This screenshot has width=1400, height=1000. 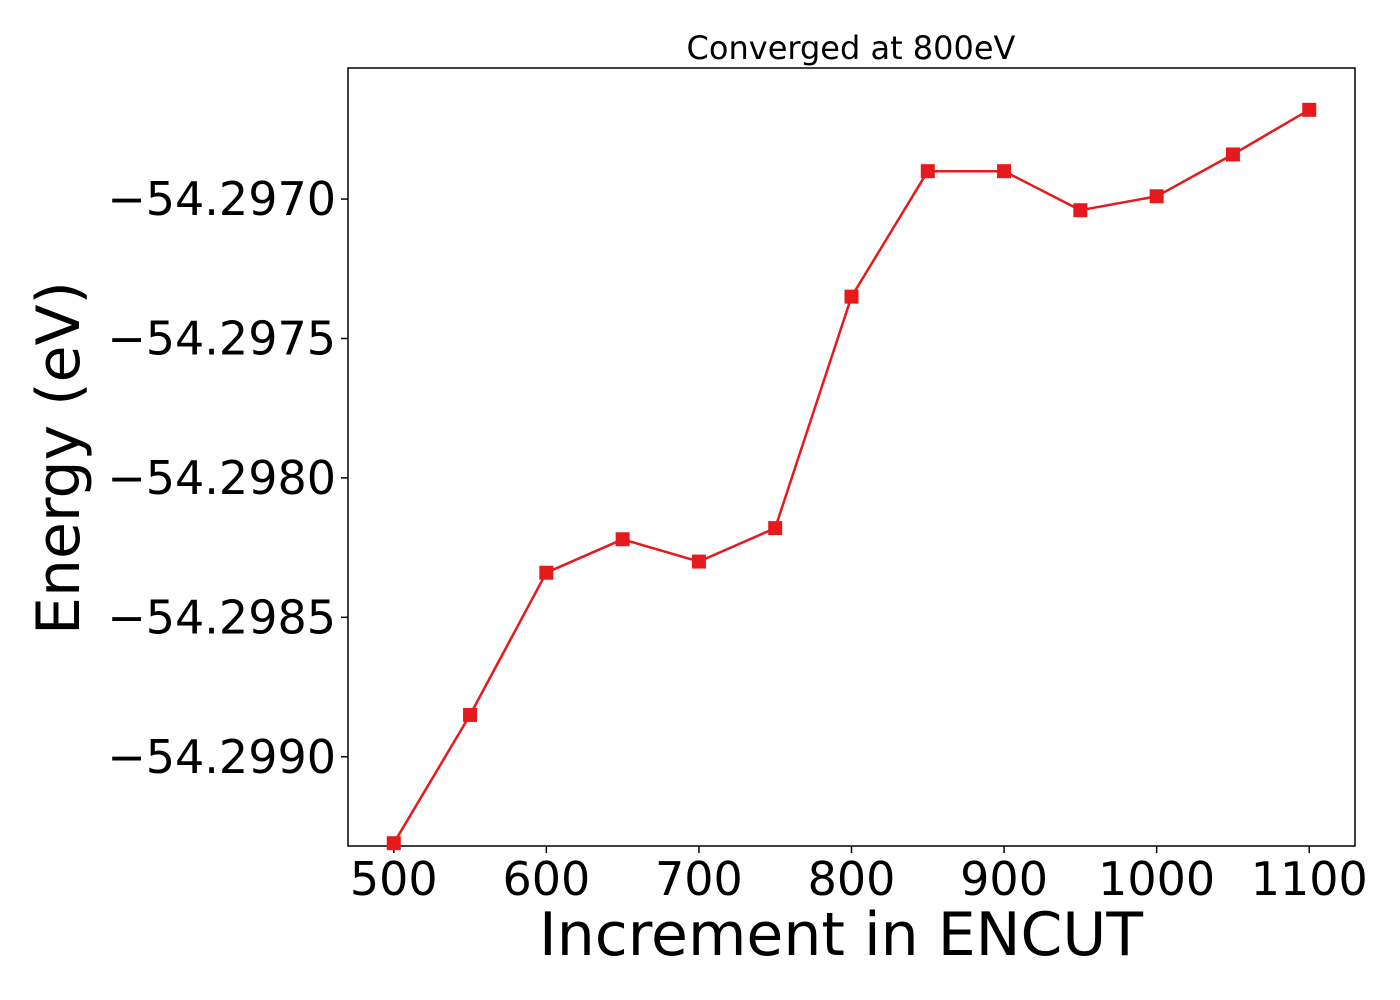 I want to click on x-tick-label: 1000, so click(x=1156, y=879).